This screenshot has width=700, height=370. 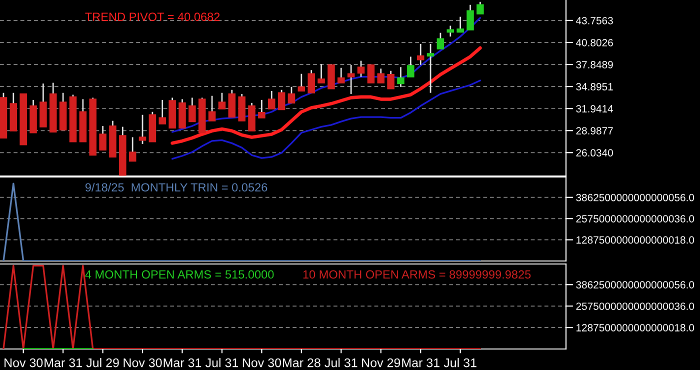 What do you see at coordinates (381, 363) in the screenshot?
I see `x-tick-label: Nov 29` at bounding box center [381, 363].